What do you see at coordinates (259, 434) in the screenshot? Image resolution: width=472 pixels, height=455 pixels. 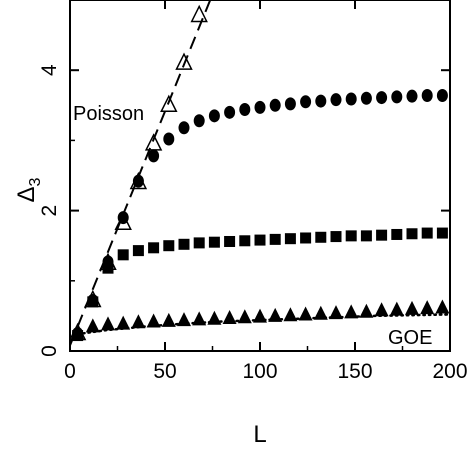 I see `x-axis-title: L` at bounding box center [259, 434].